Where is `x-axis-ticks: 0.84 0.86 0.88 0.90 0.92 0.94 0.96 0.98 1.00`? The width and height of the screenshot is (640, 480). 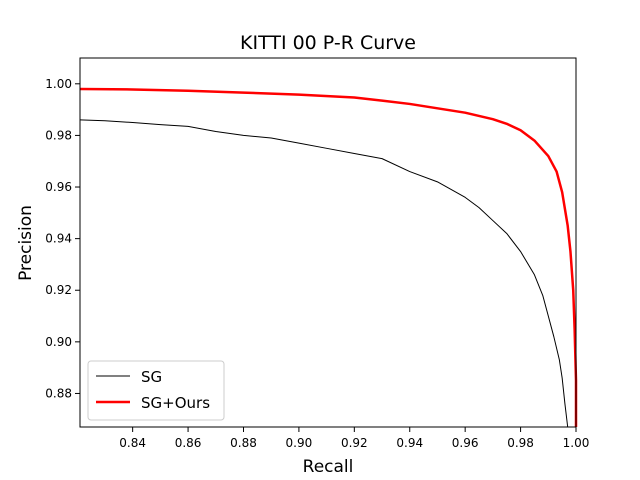 x-axis-ticks: 0.84 0.86 0.88 0.90 0.92 0.94 0.96 0.98 1.00 is located at coordinates (354, 438).